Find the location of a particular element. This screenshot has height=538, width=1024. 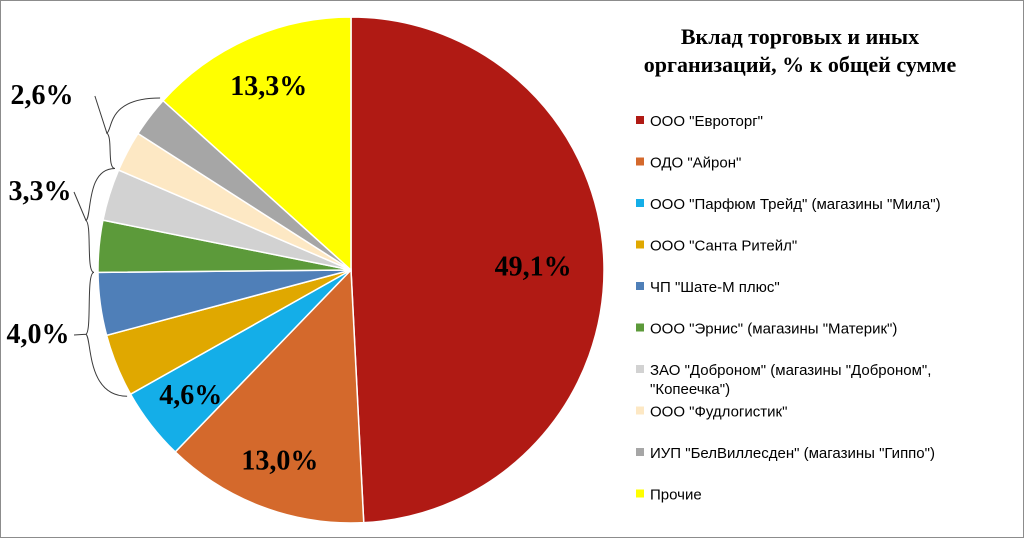

data-label-6: 3,3% is located at coordinates (40, 191).